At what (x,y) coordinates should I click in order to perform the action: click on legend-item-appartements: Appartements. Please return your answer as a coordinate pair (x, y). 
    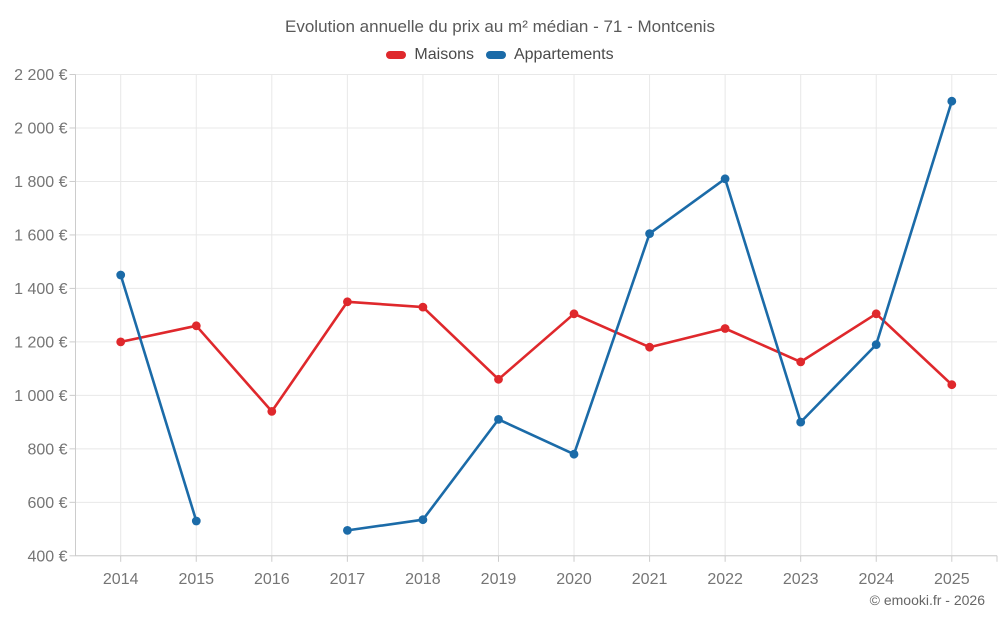
    Looking at the image, I should click on (549, 55).